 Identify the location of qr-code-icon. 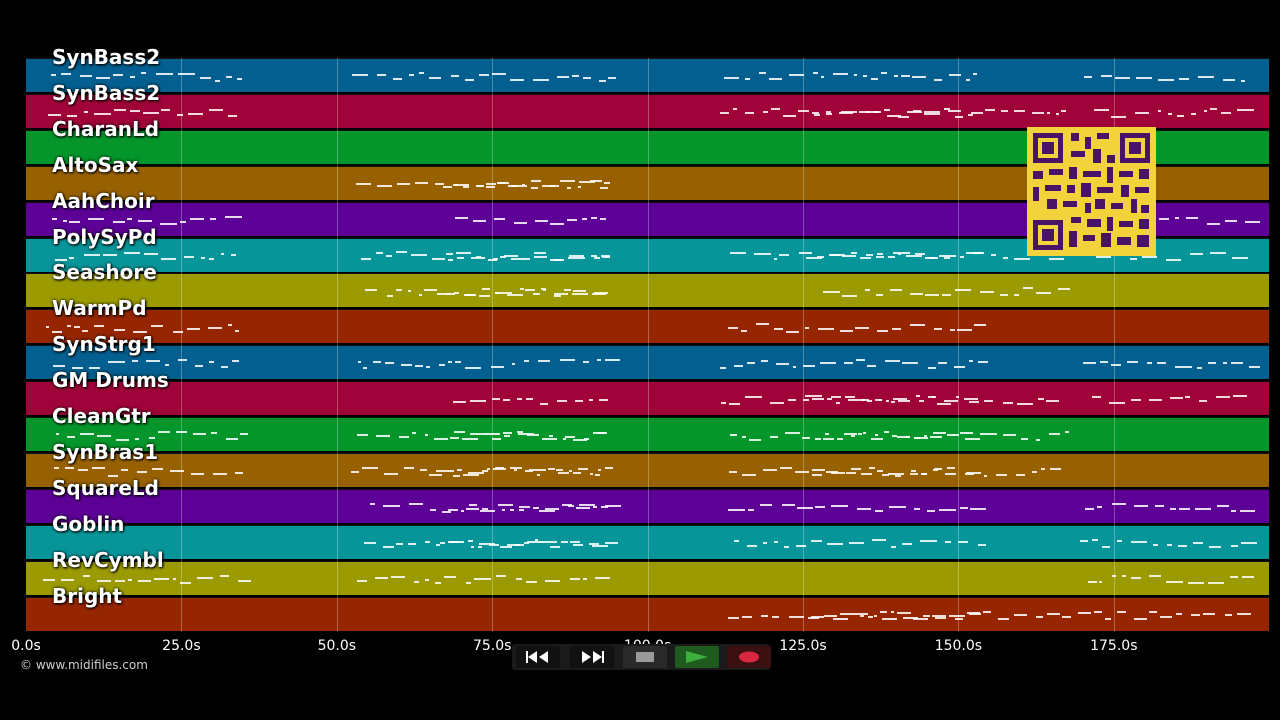
(1091, 191).